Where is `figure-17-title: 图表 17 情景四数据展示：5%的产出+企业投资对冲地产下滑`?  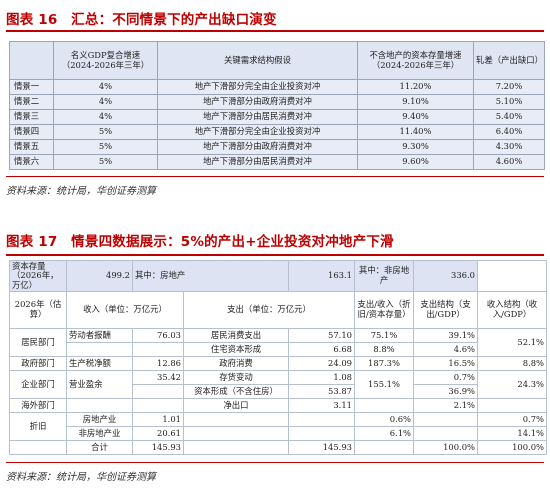 figure-17-title: 图表 17 情景四数据展示：5%的产出+企业投资对冲地产下滑 is located at coordinates (200, 242).